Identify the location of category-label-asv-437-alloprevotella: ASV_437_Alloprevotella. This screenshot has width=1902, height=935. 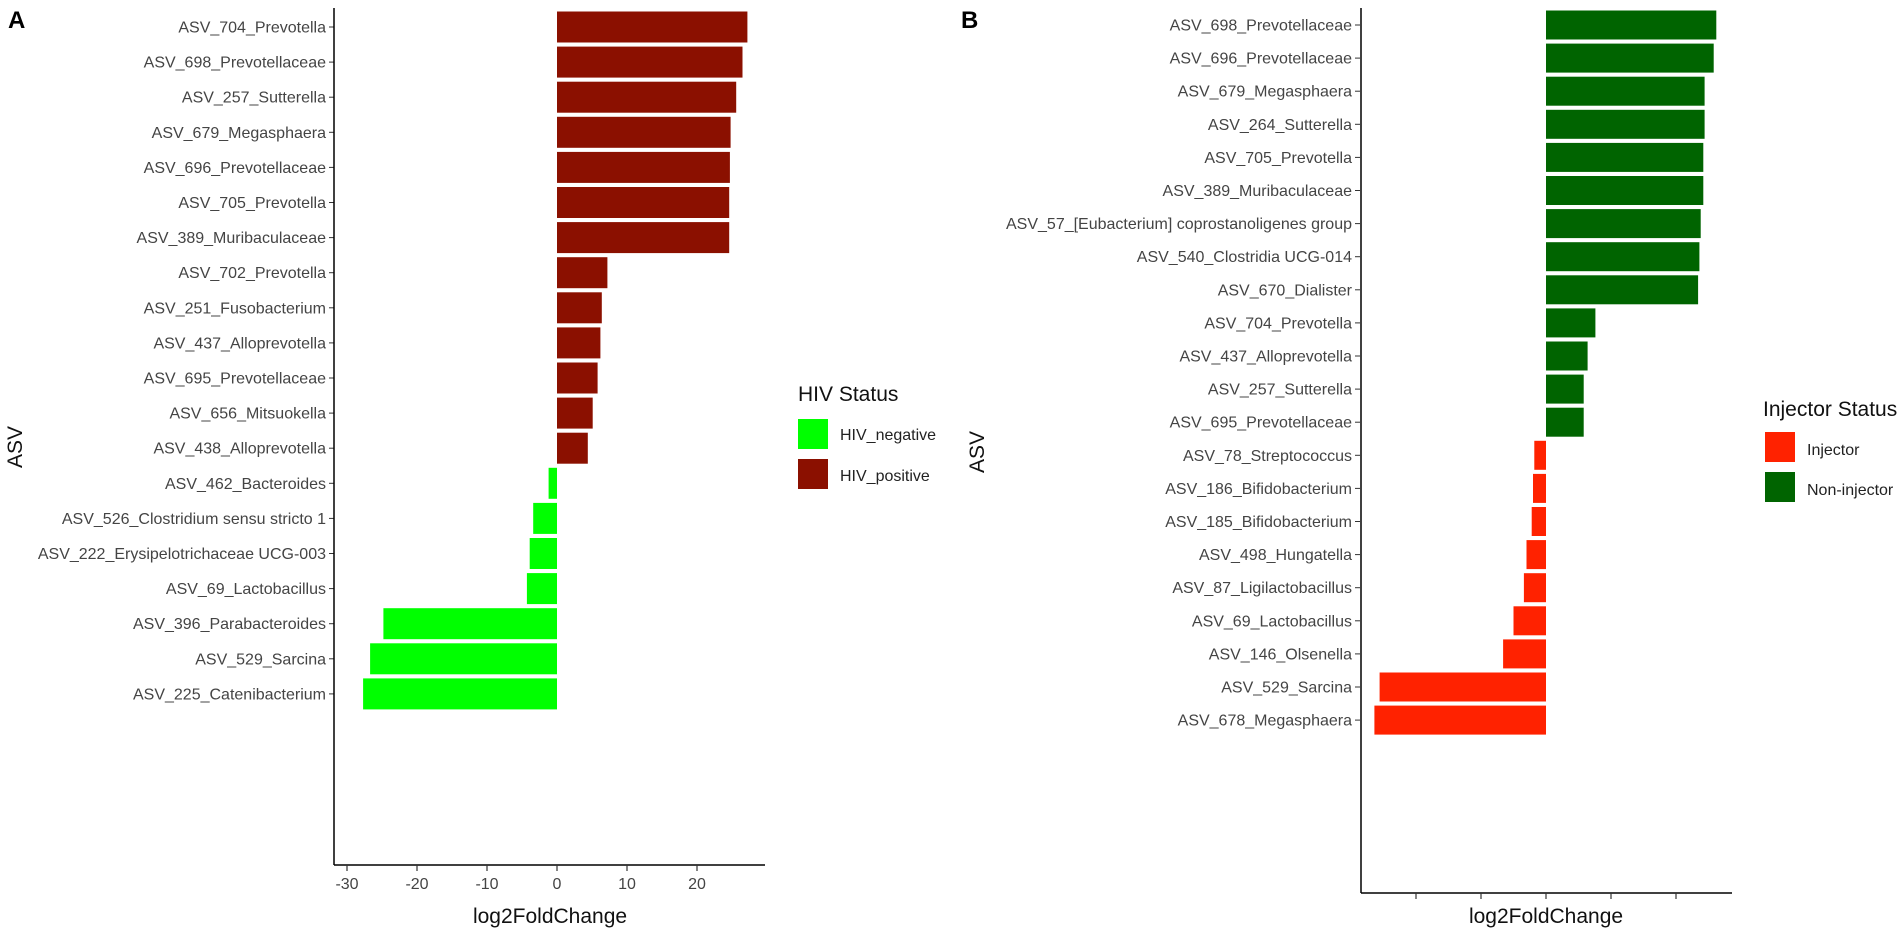
(1265, 357).